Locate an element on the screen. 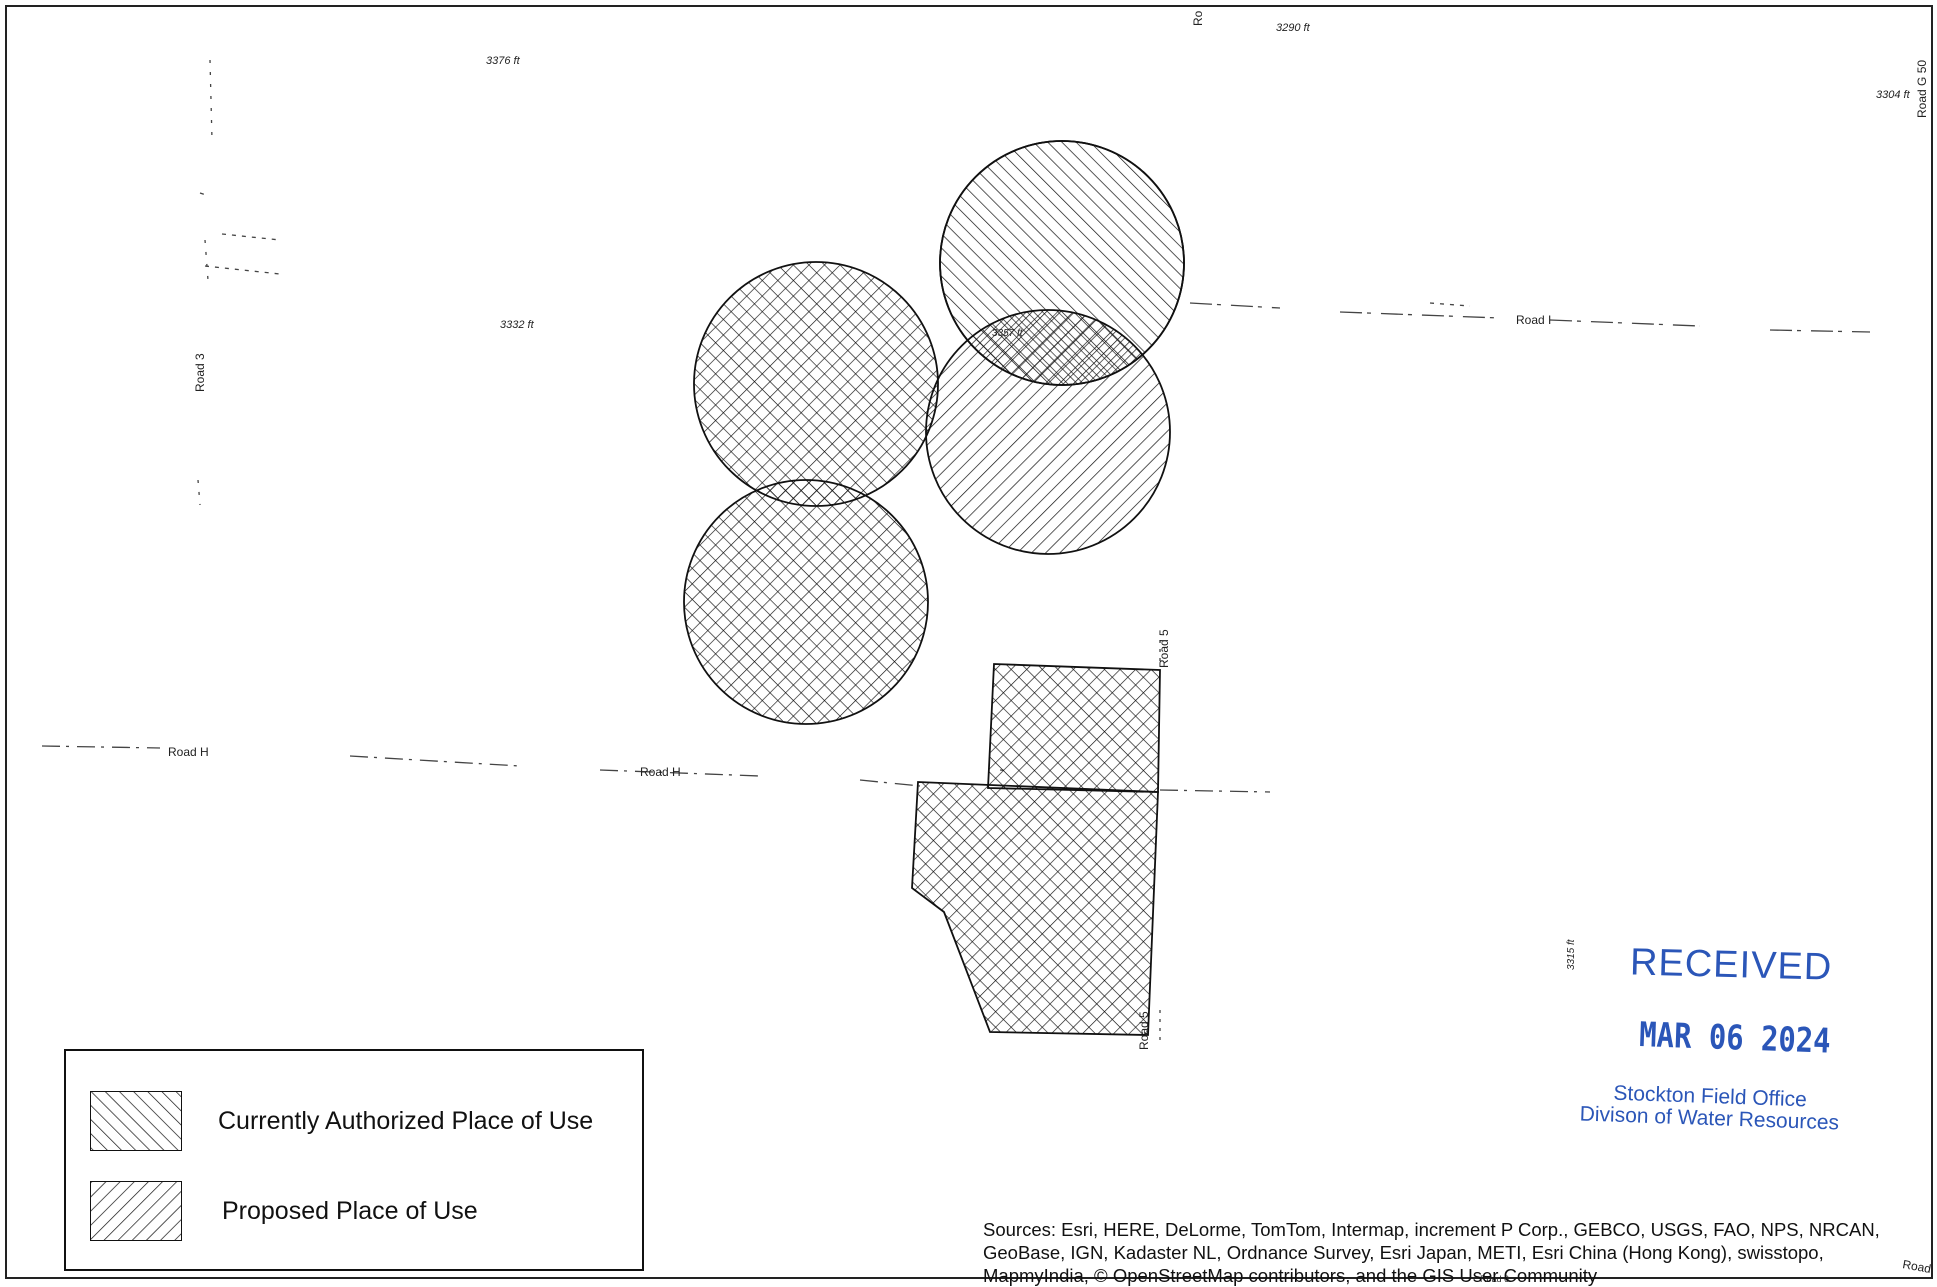  reverse-hatch-swatch-icon is located at coordinates (136, 1211).